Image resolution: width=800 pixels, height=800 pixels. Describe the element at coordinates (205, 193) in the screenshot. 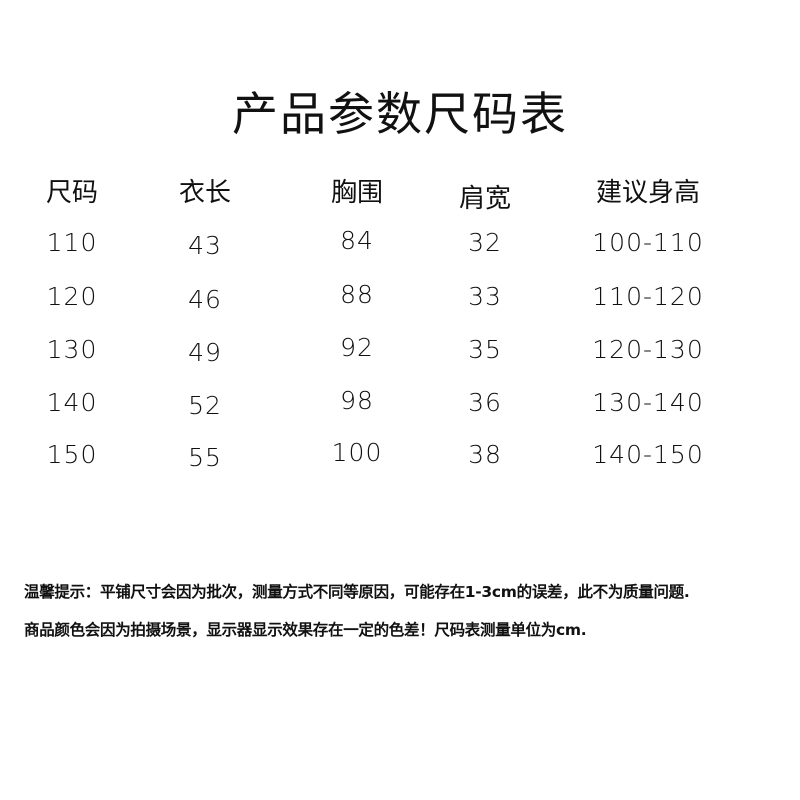

I see `column-header: 衣长` at that location.